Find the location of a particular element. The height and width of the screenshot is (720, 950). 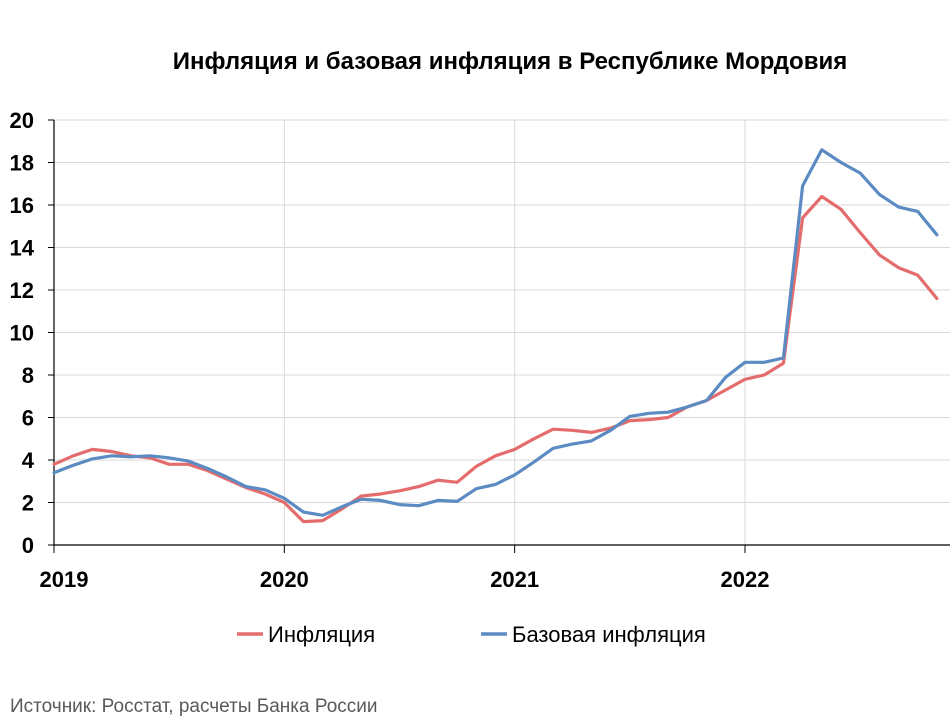

y-tick-label: 18 is located at coordinates (22, 163).